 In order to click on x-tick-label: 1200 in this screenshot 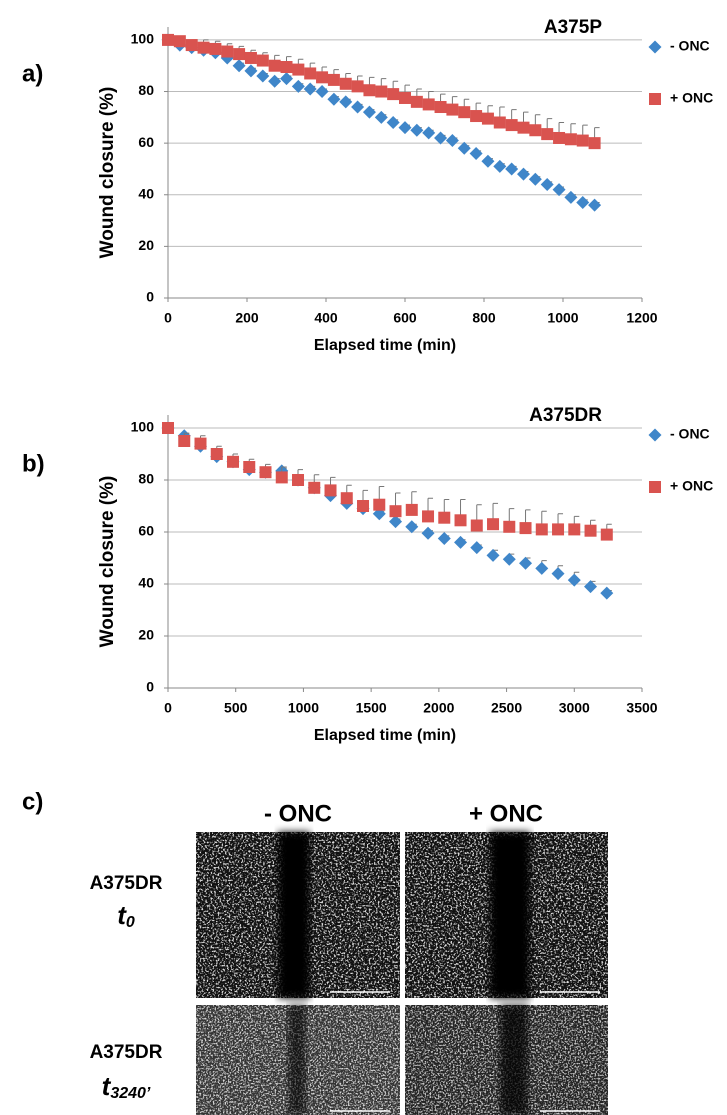, I will do `click(641, 318)`.